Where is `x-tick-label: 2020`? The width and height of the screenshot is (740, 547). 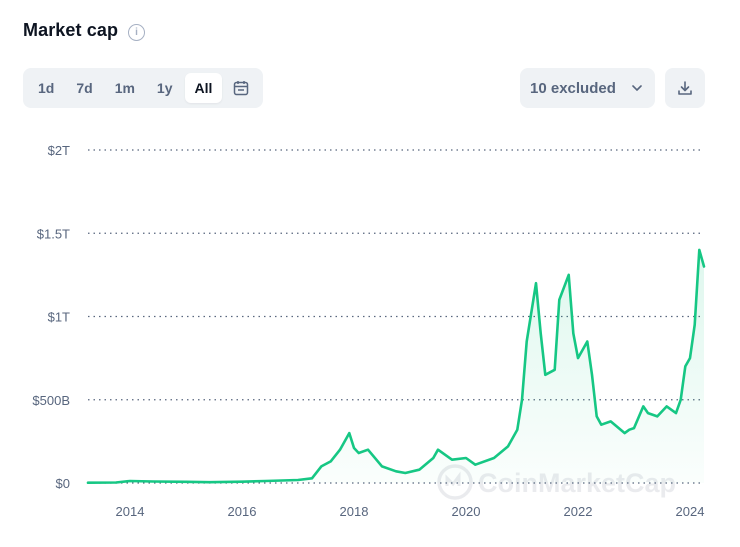 x-tick-label: 2020 is located at coordinates (466, 511).